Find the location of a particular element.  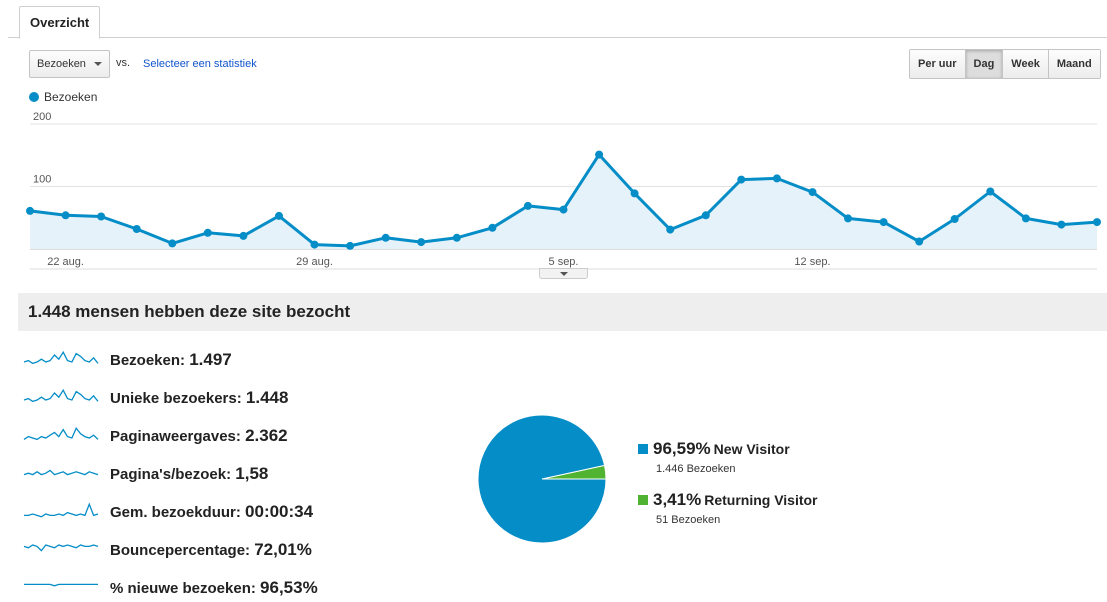

metric-row: Gem. bezoekduur: 00:00:34 is located at coordinates (167, 512).